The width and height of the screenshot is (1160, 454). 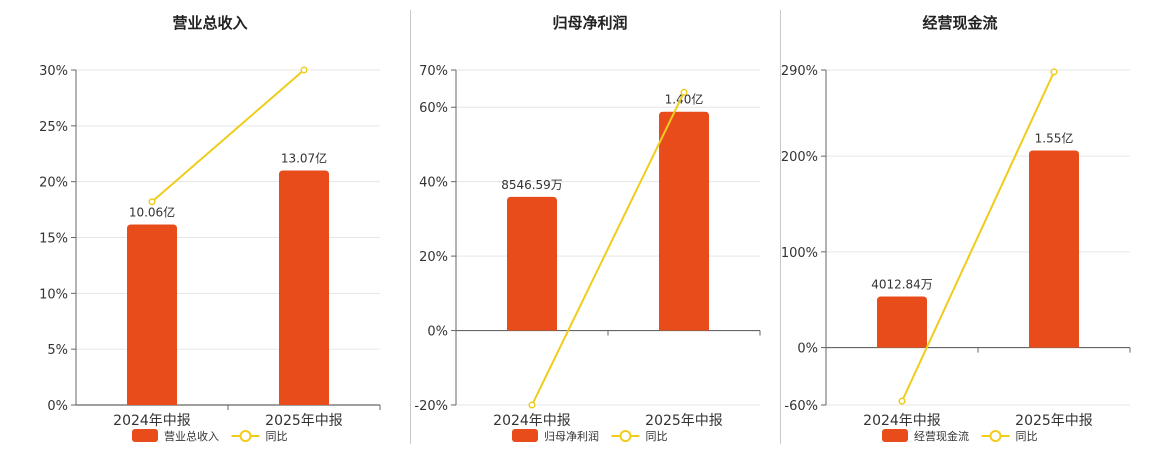 What do you see at coordinates (799, 157) in the screenshot?
I see `y-tick-label: 200%` at bounding box center [799, 157].